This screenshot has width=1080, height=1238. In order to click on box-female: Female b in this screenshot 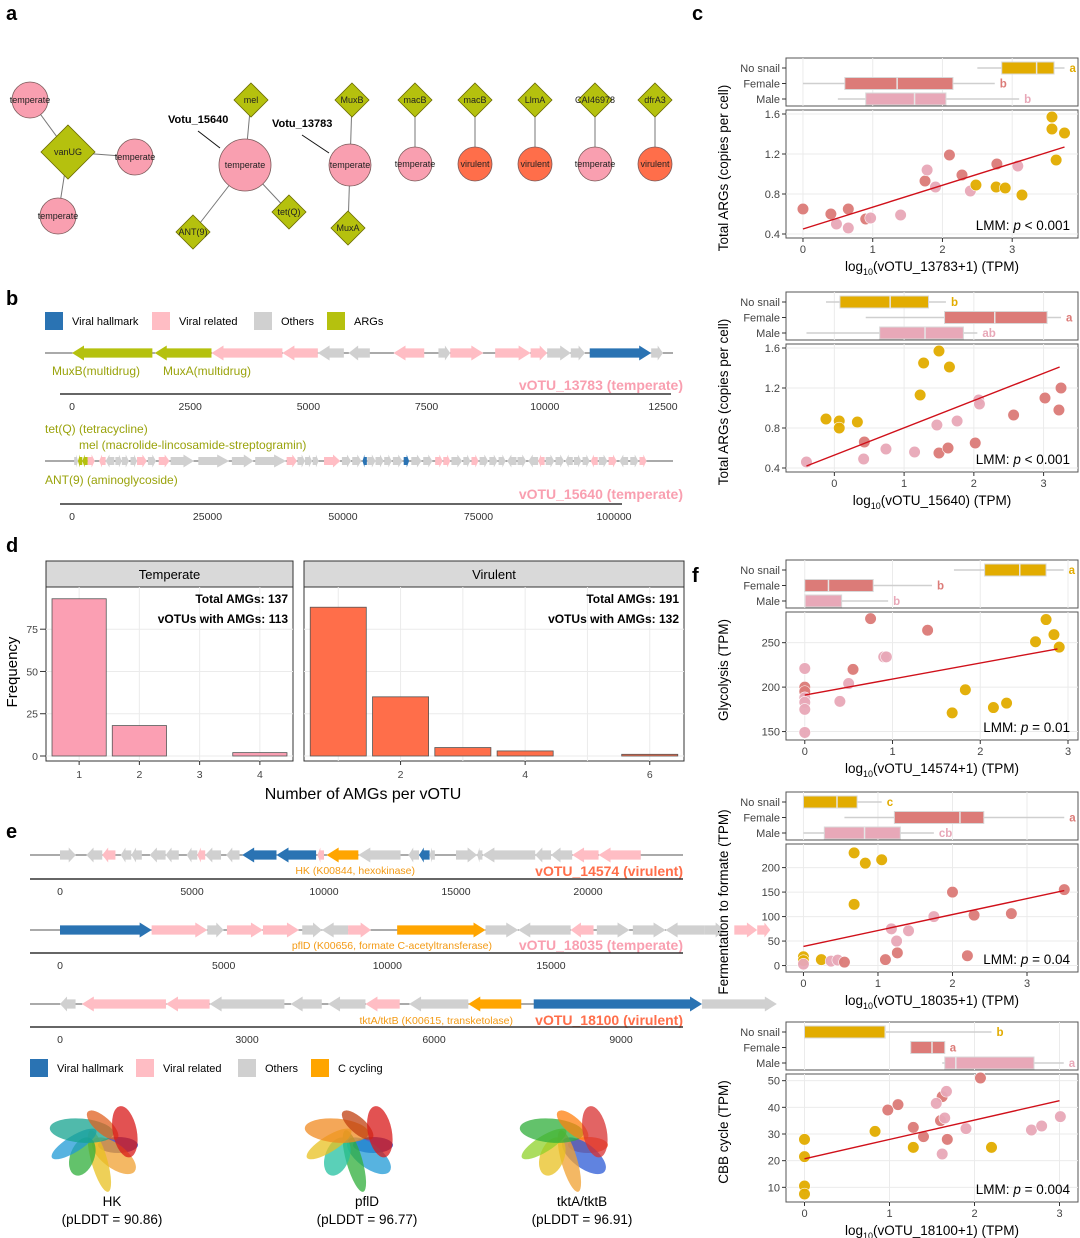, I will do `click(843, 586)`.